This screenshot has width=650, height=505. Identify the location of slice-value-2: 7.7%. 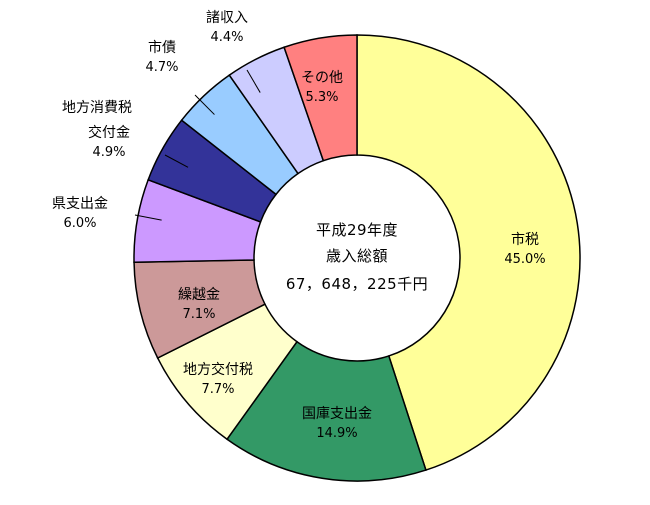
(217, 389).